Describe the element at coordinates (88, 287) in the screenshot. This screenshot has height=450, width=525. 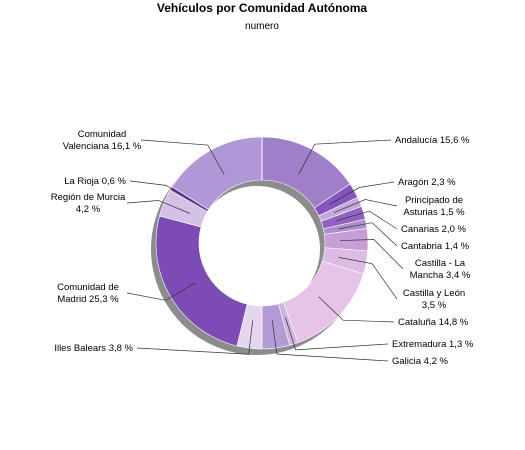
I see `slice-label-line: Comunidad de` at that location.